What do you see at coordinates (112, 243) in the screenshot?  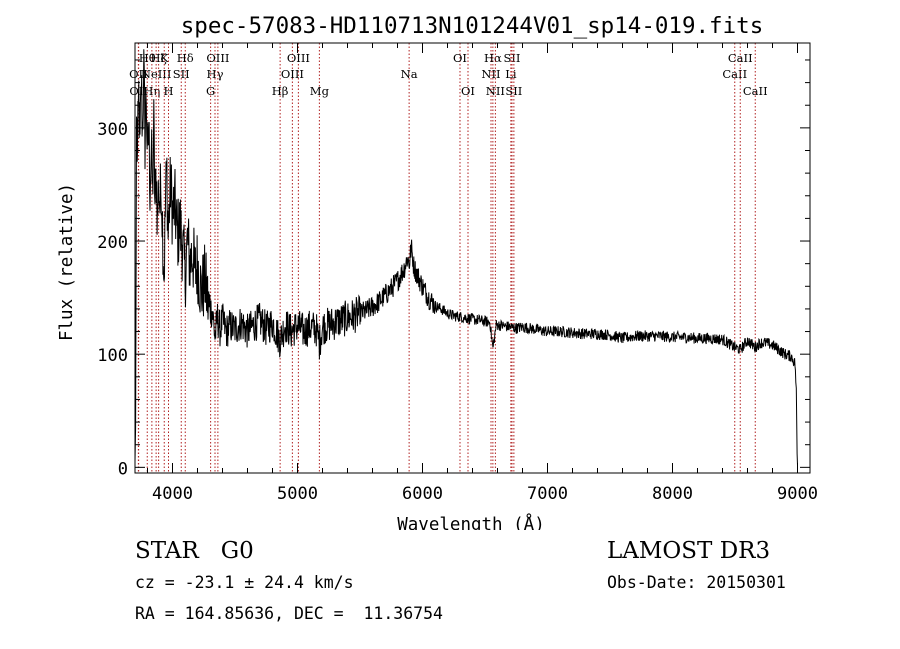 I see `y-tick-label-2: 200` at bounding box center [112, 243].